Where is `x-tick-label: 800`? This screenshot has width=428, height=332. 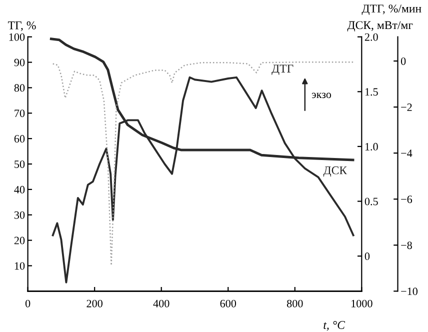
x-tick-label: 800 is located at coordinates (294, 304).